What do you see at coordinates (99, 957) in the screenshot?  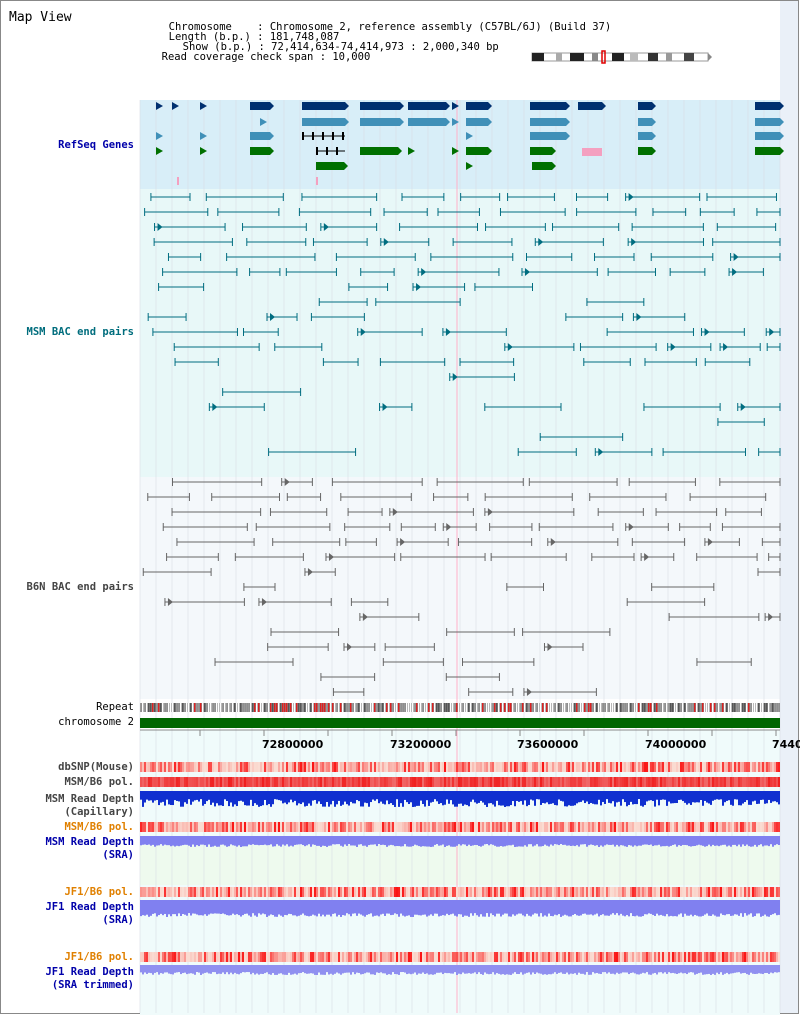 I see `track-label-jf1-b6-pol-trimmed: JF1/B6 pol.` at bounding box center [99, 957].